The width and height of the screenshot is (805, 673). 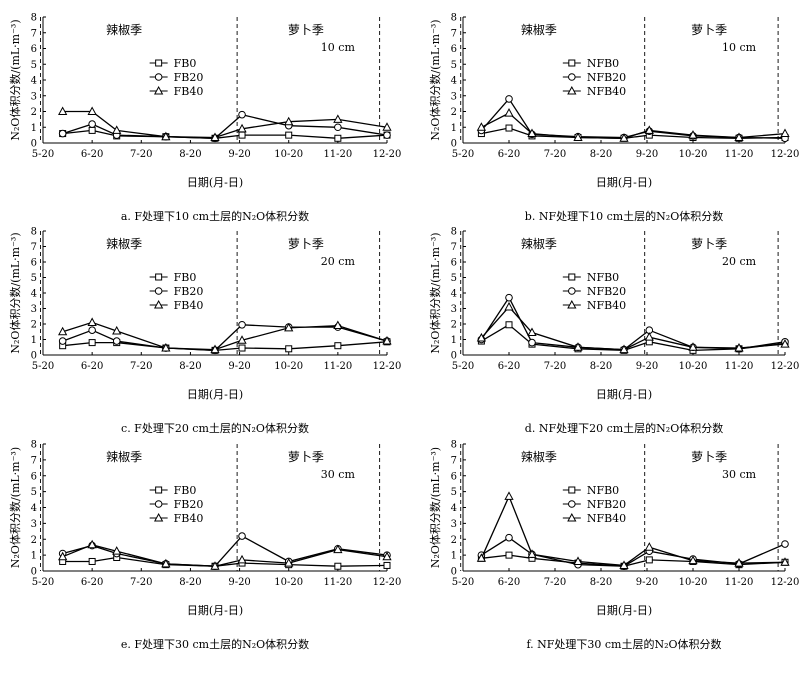 What do you see at coordinates (647, 582) in the screenshot?
I see `x-tick-label: 9-20` at bounding box center [647, 582].